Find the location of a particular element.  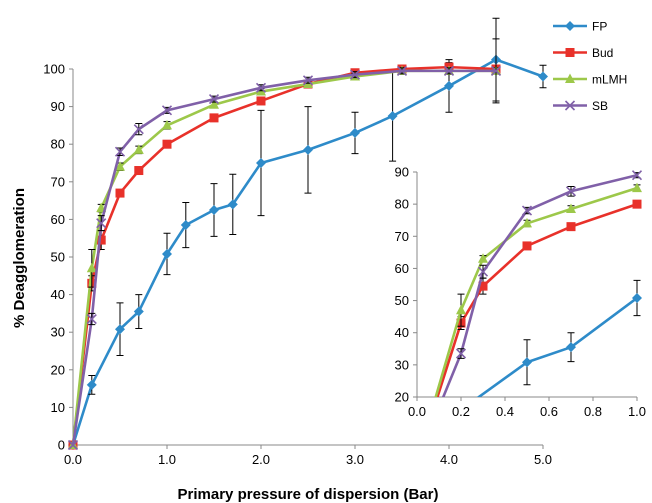

main-y-tick-label: 10 is located at coordinates (58, 407).